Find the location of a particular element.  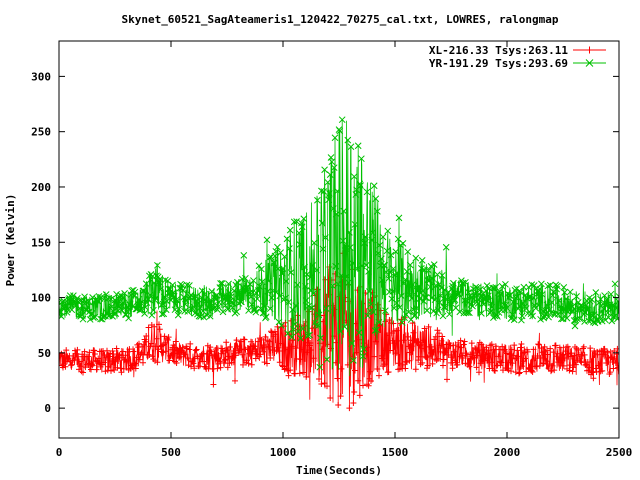

y-tick-label: 150 is located at coordinates (41, 242).